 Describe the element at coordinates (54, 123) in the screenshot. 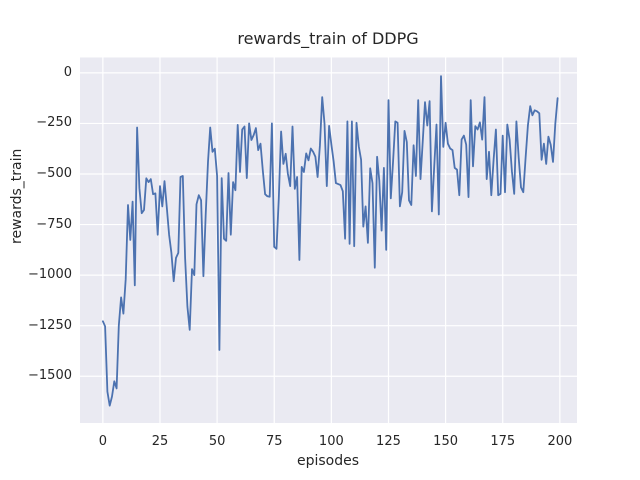

I see `y-tick-label: −250` at that location.